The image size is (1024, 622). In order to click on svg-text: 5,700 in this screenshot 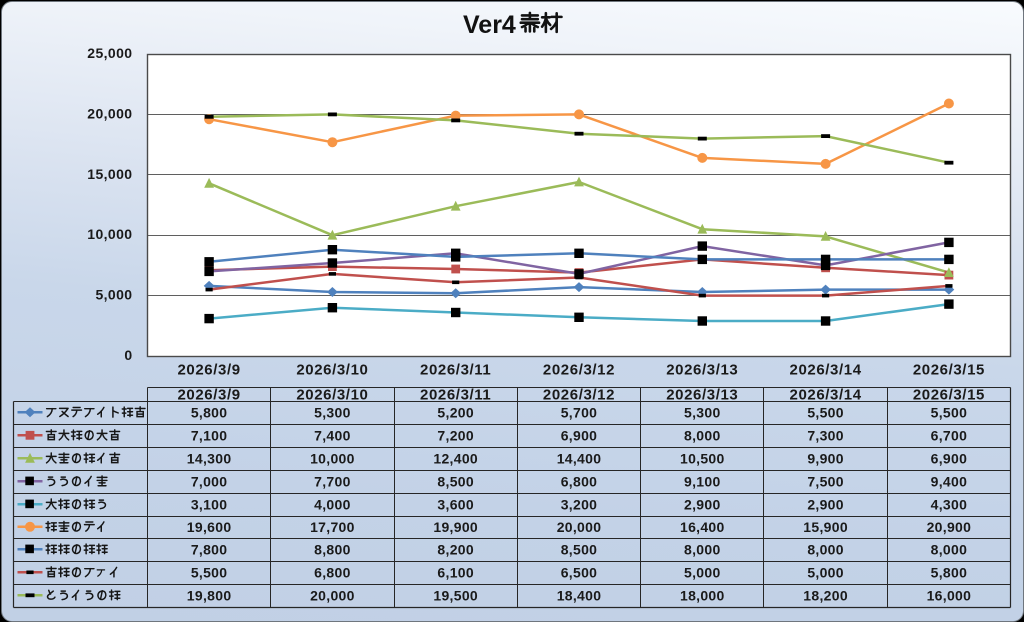, I will do `click(579, 412)`.